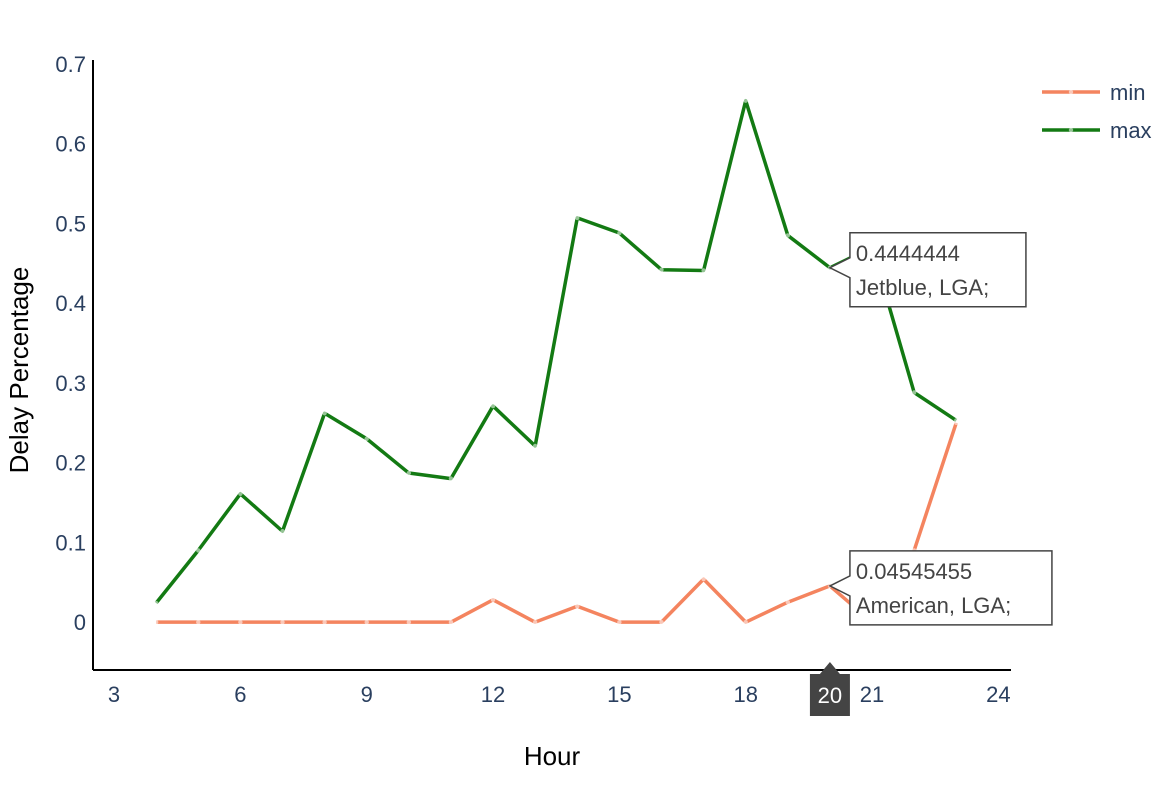 This screenshot has width=1174, height=788. I want to click on x-tick-label: 18, so click(745, 694).